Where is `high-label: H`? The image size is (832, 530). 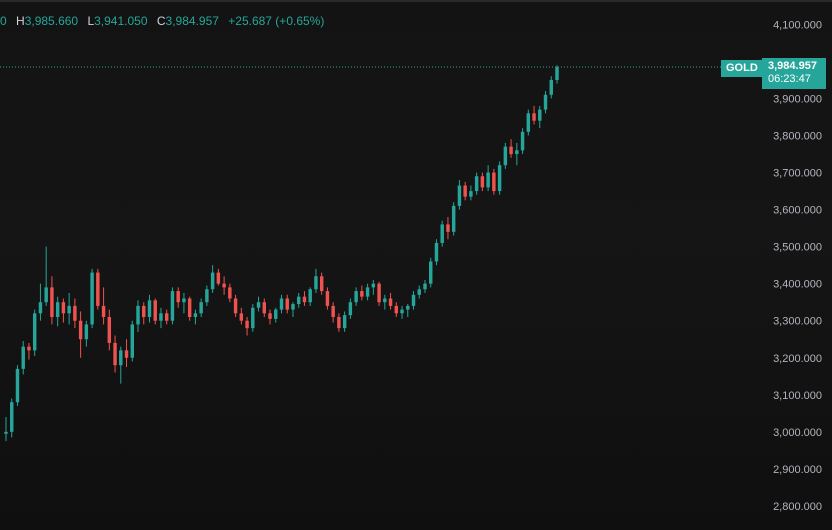 high-label: H is located at coordinates (20, 21).